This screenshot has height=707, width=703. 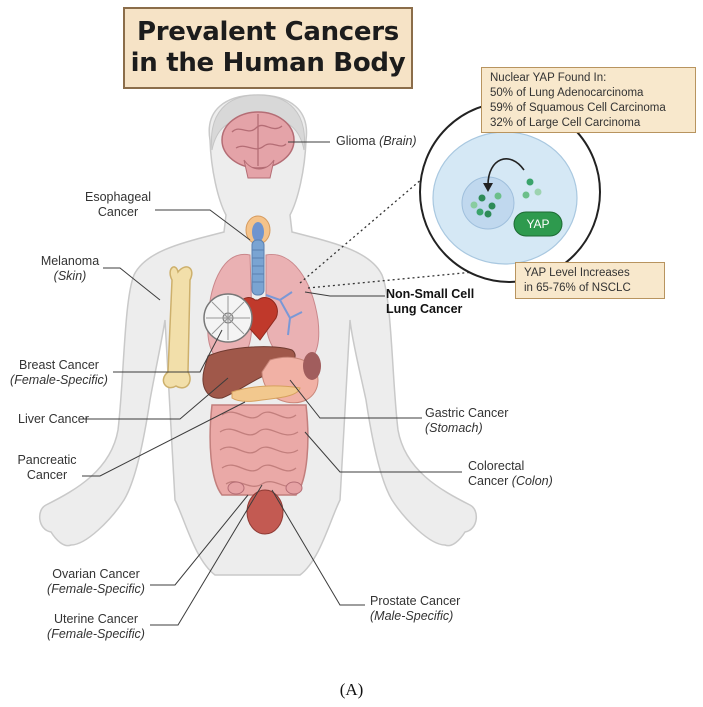 What do you see at coordinates (510, 192) in the screenshot?
I see `cell-zoom` at bounding box center [510, 192].